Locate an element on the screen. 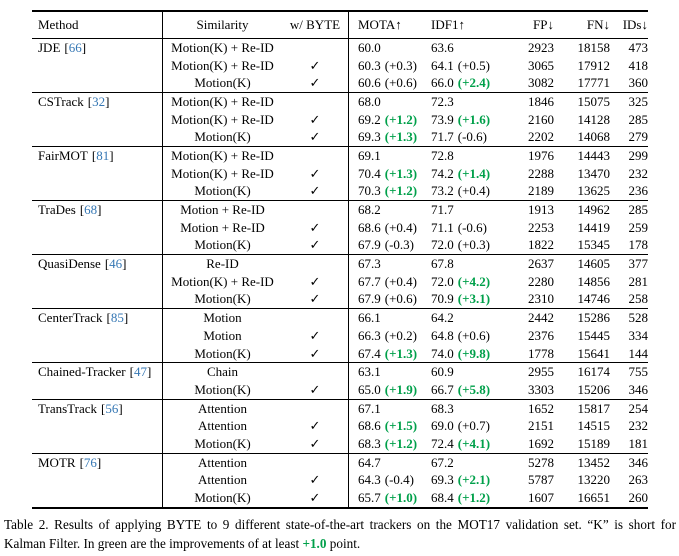 This screenshot has width=679, height=556. mota-value: 64.3 is located at coordinates (369, 480).